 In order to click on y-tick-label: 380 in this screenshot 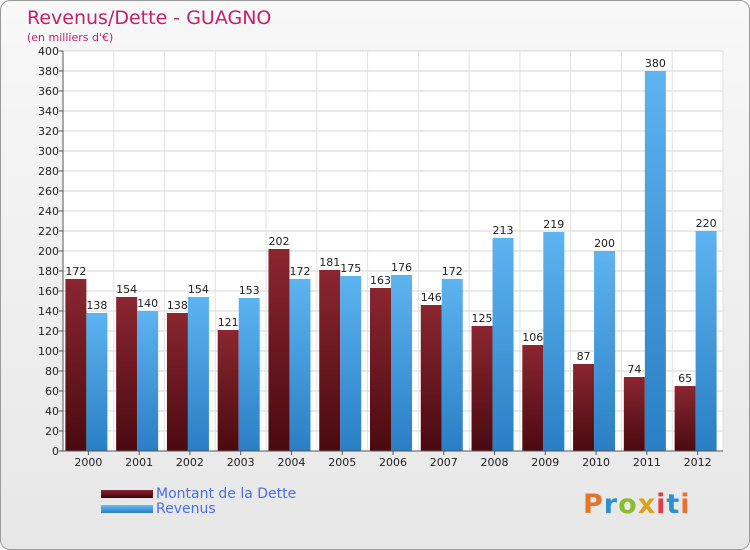, I will do `click(48, 71)`.